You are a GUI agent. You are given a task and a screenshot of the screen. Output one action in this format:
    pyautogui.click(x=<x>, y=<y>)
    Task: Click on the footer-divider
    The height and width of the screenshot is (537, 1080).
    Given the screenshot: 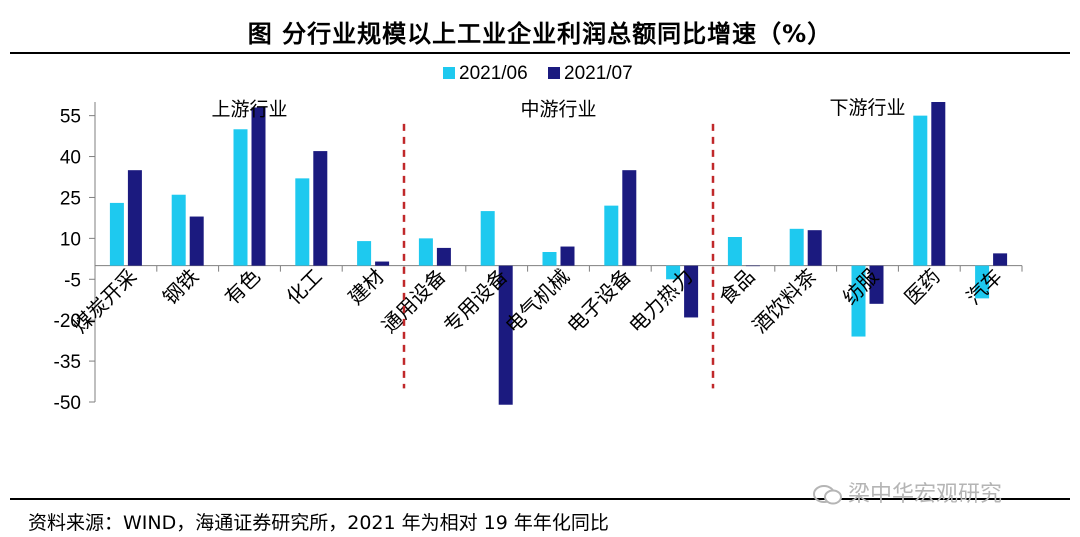 What is the action you would take?
    pyautogui.click(x=540, y=499)
    